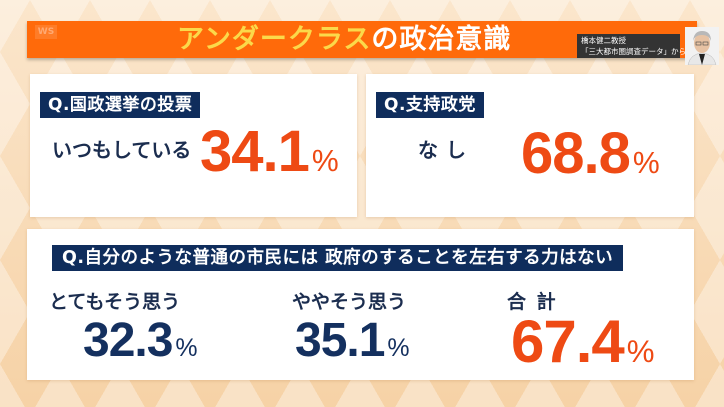  Describe the element at coordinates (349, 302) in the screenshot. I see `answer-label-somewhat-agree: ややそう思う` at that location.